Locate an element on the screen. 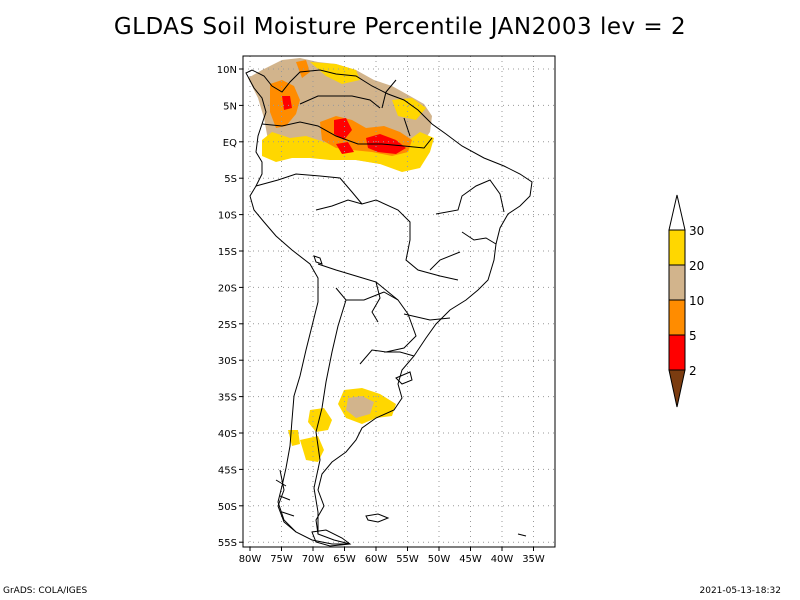  footer-timestamp: 2021-05-13-18:32 is located at coordinates (740, 591).